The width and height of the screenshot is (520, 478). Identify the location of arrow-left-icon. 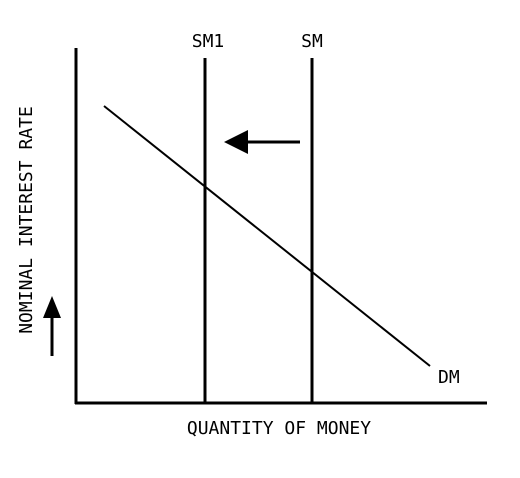
(262, 142).